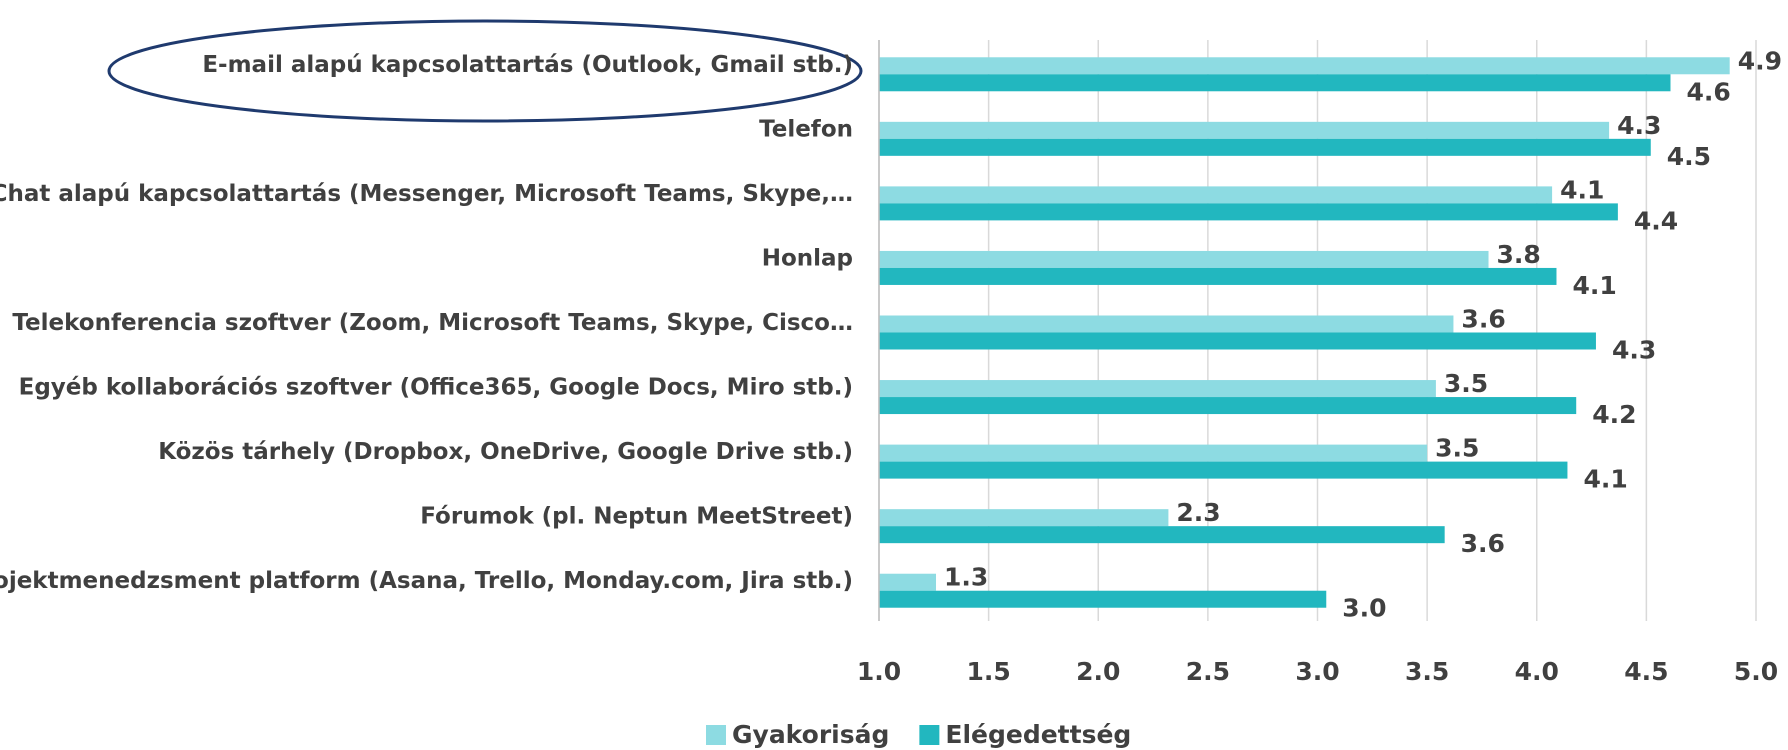 Image resolution: width=1788 pixels, height=750 pixels. I want to click on x-tick-label: 3.5, so click(1427, 671).